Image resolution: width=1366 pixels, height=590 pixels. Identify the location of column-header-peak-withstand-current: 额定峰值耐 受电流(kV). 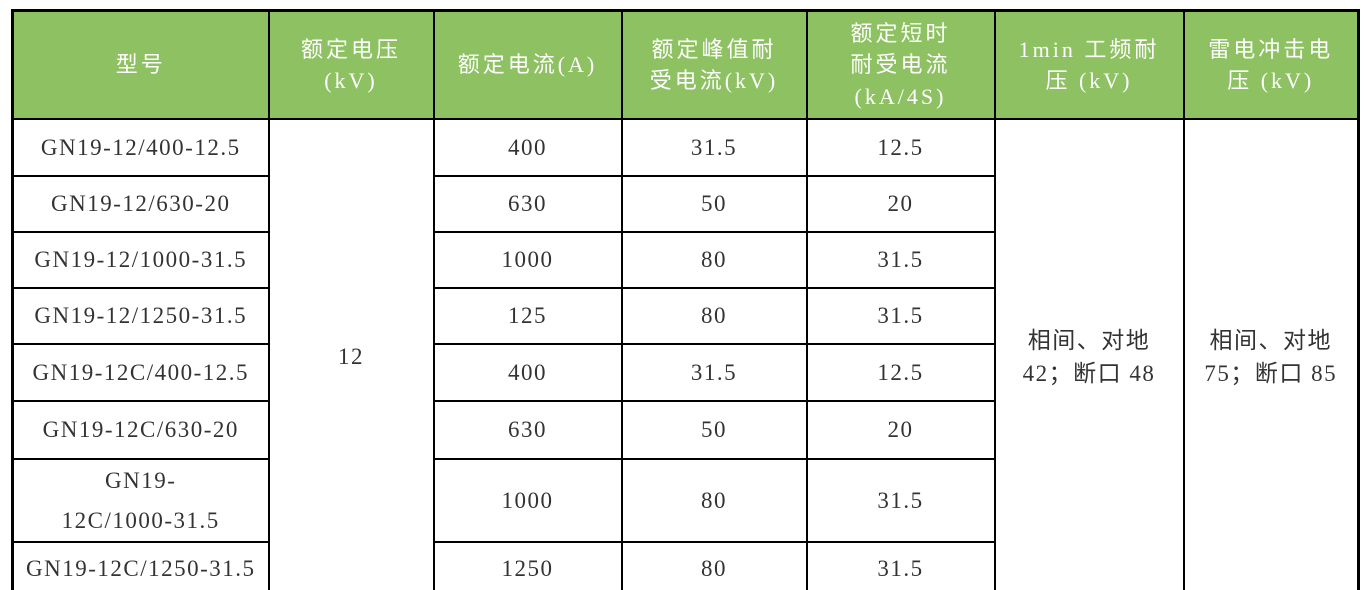
(714, 64).